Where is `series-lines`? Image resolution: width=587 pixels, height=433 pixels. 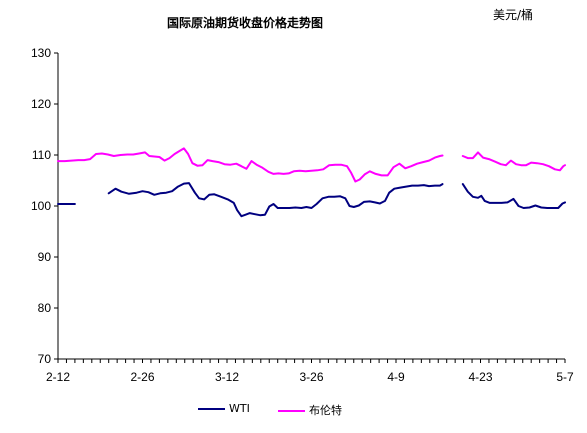
series-lines is located at coordinates (311, 182).